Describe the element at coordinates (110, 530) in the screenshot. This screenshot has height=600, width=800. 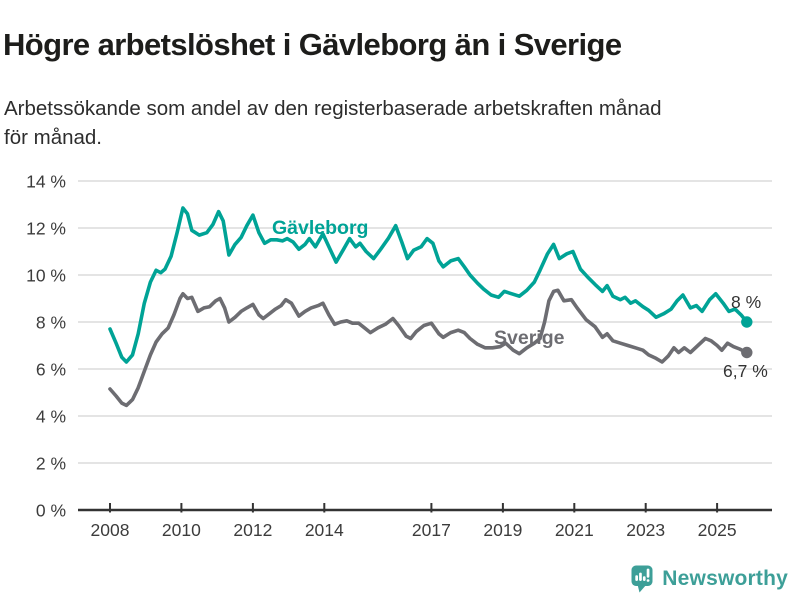
I see `x-tick-label: 2008` at that location.